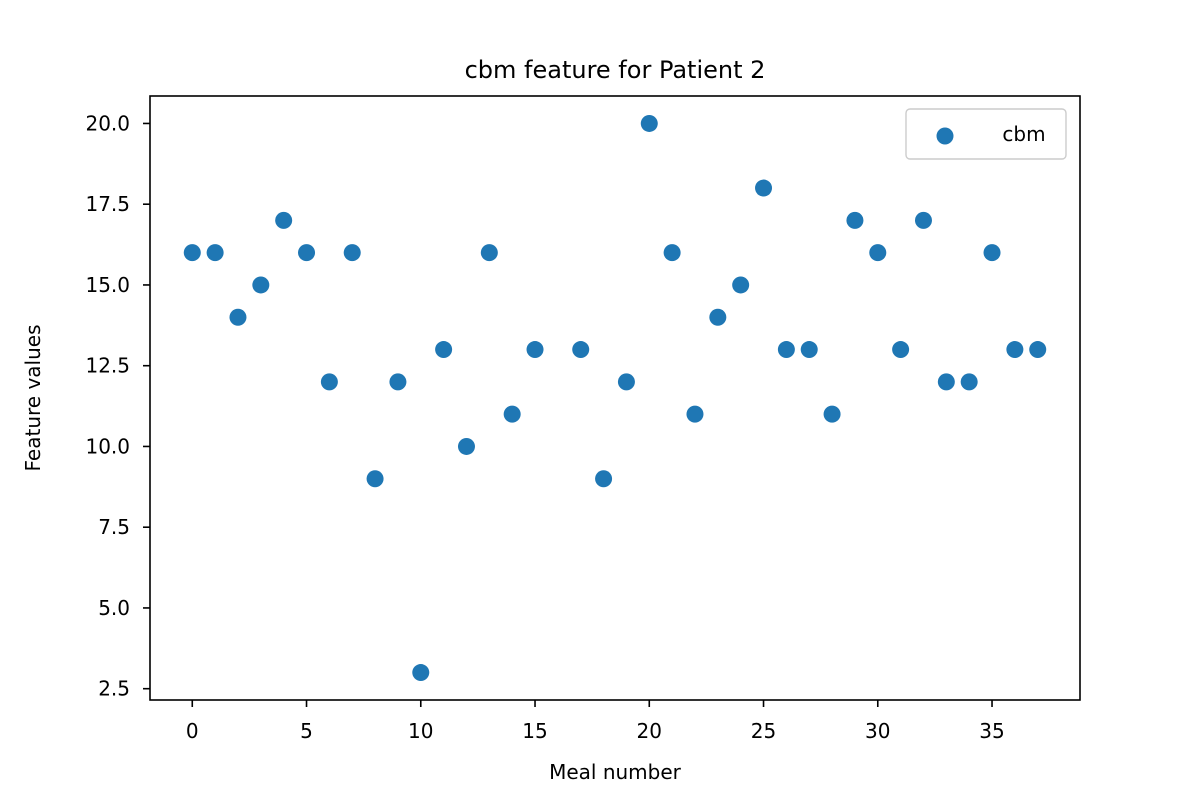  What do you see at coordinates (615, 70) in the screenshot?
I see `chart-title: cbm feature for Patient 2` at bounding box center [615, 70].